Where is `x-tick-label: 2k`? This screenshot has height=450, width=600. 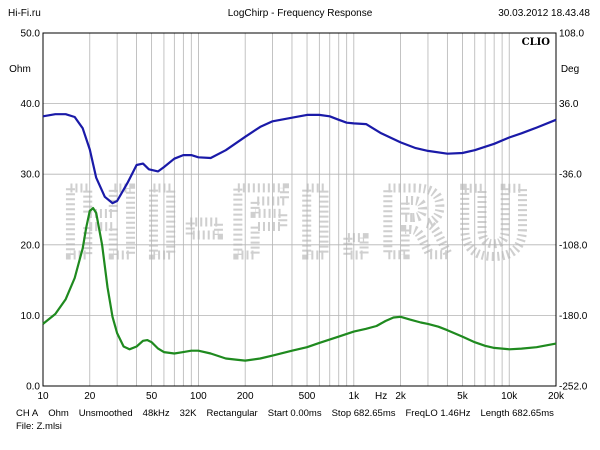
x-tick-label: 2k is located at coordinates (401, 396).